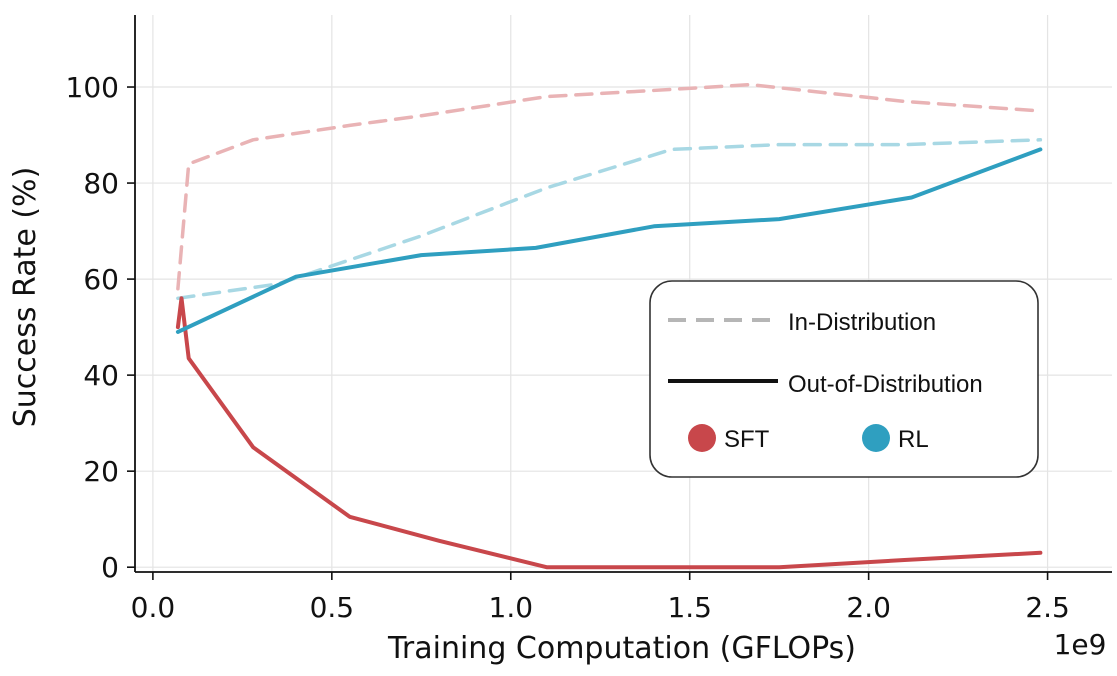 Image resolution: width=1117 pixels, height=676 pixels. What do you see at coordinates (332, 607) in the screenshot?
I see `x-tick-label: 0.5` at bounding box center [332, 607].